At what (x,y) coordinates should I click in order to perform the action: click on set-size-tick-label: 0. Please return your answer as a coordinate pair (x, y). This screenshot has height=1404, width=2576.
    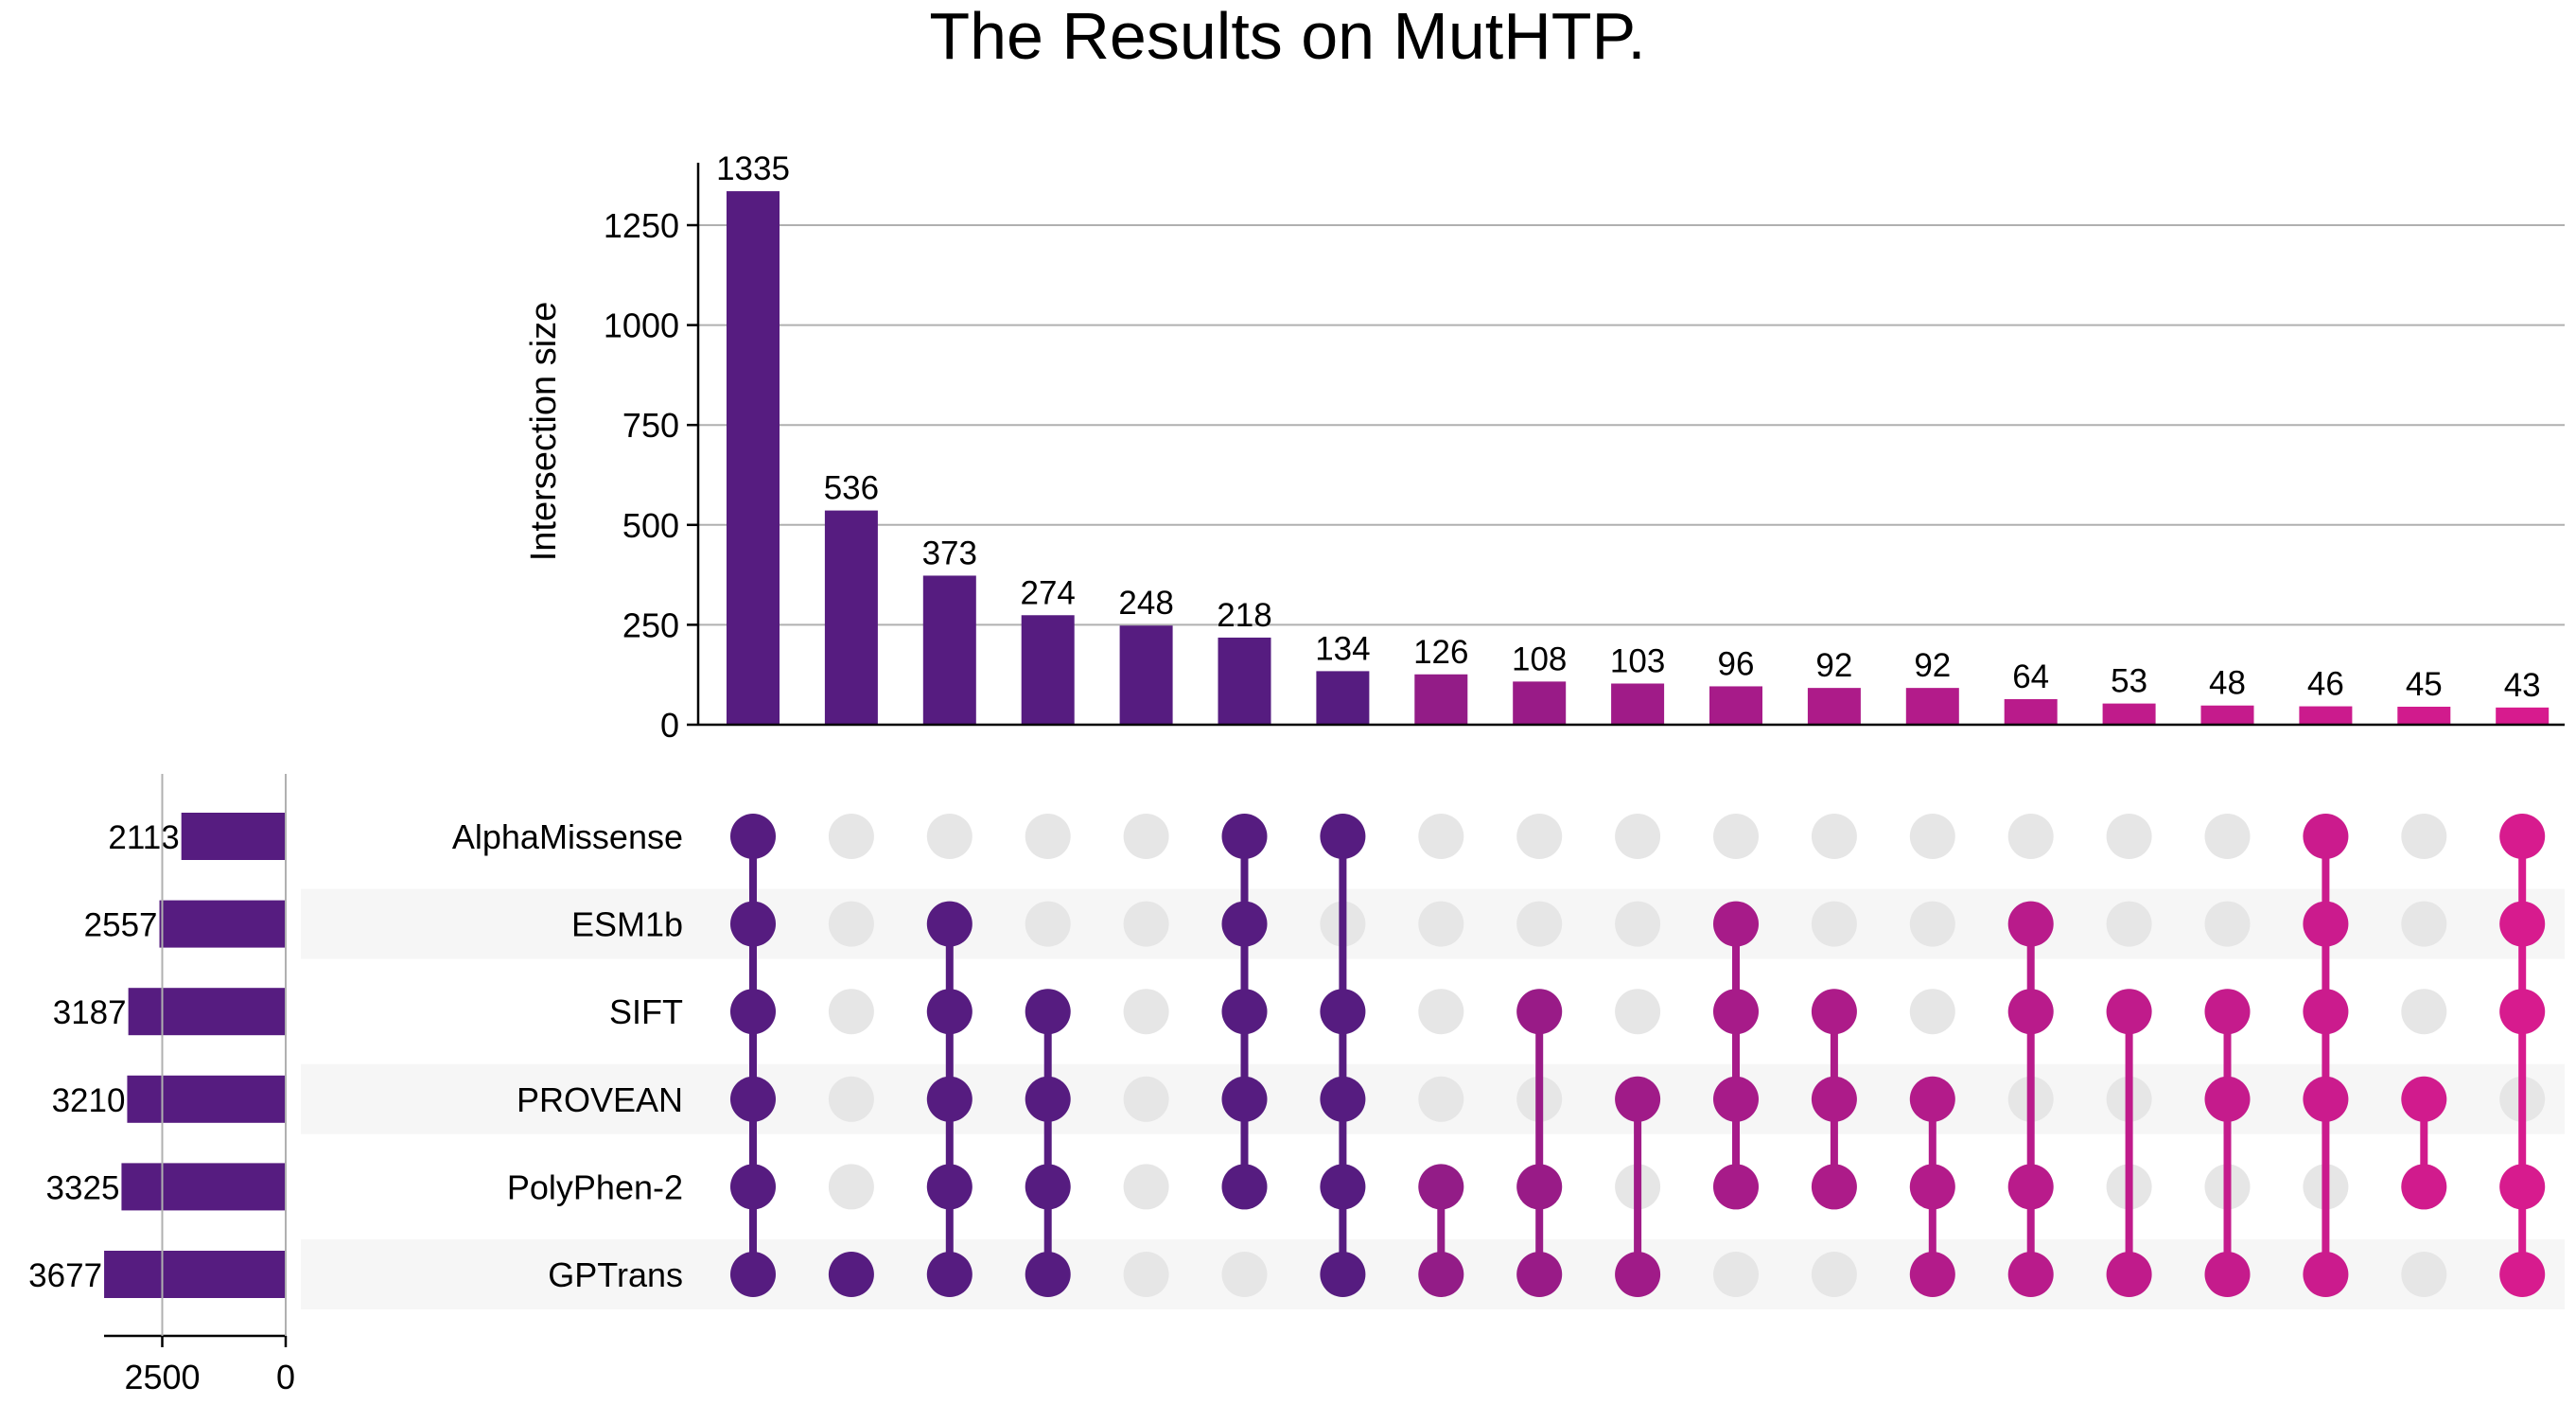
    Looking at the image, I should click on (286, 1377).